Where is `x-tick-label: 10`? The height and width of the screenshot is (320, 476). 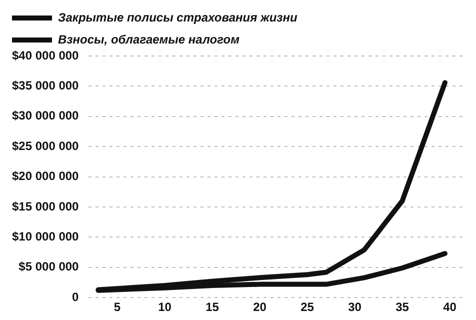 x-tick-label: 10 is located at coordinates (165, 307).